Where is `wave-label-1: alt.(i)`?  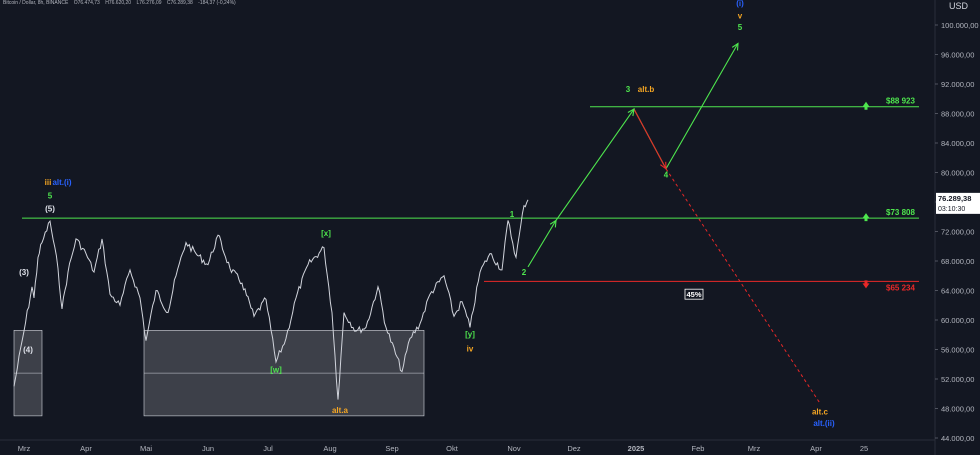
wave-label-1: alt.(i) is located at coordinates (61, 182).